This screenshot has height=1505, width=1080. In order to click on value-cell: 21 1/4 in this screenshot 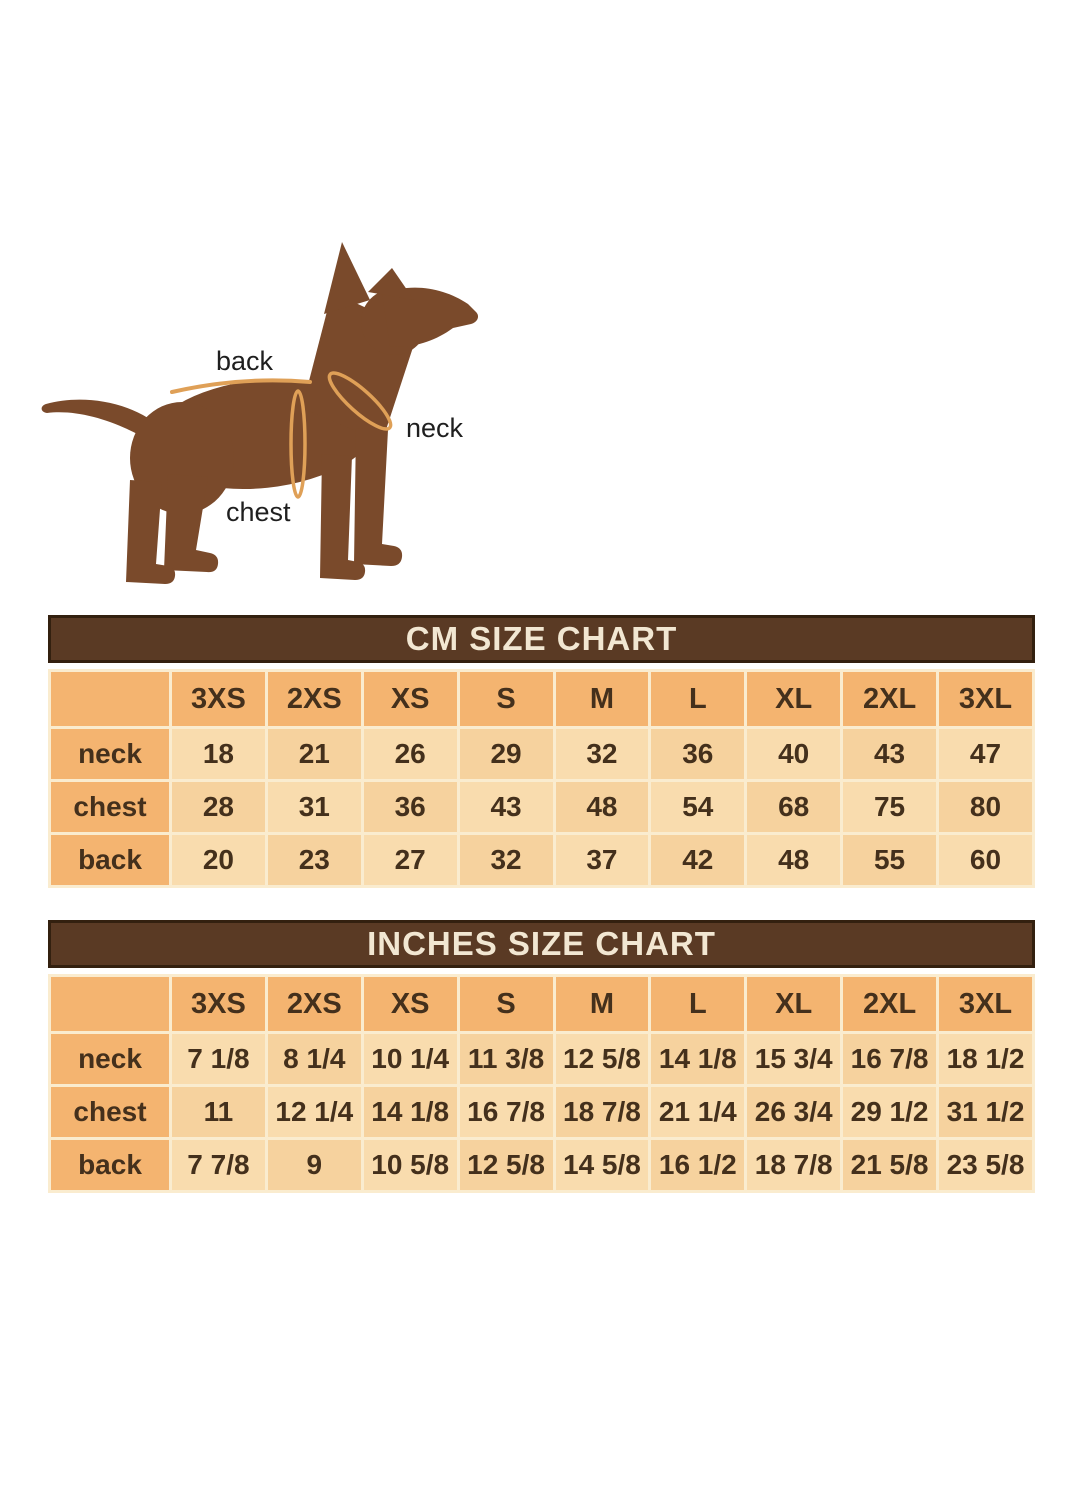, I will do `click(698, 1112)`.